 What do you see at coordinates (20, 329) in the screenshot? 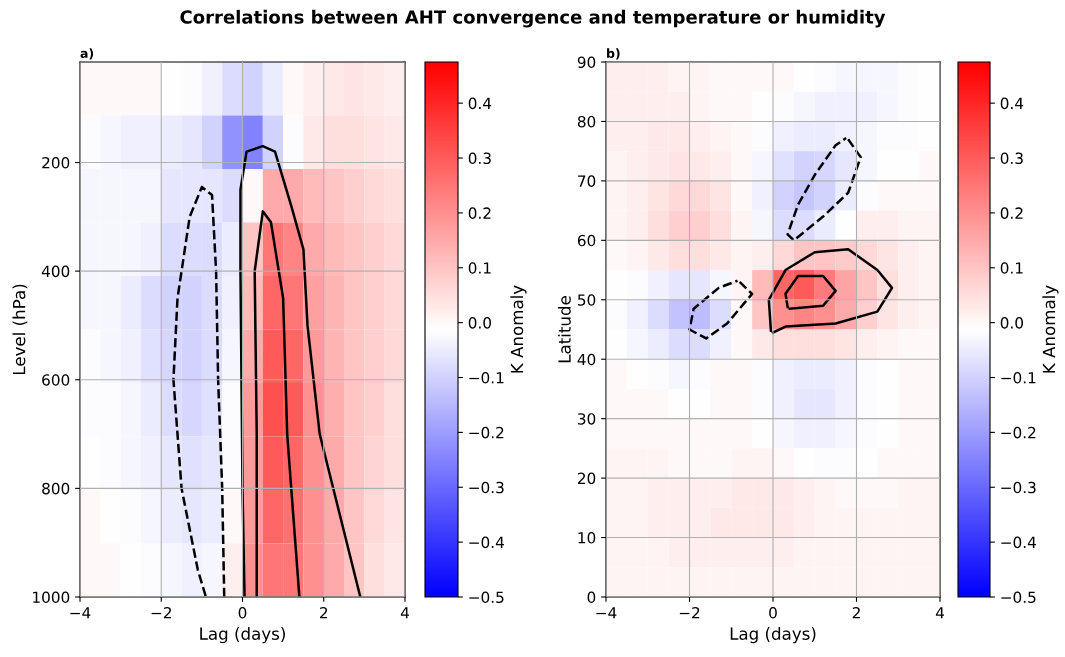
I see `y-axis-title: Level (hPa)` at bounding box center [20, 329].